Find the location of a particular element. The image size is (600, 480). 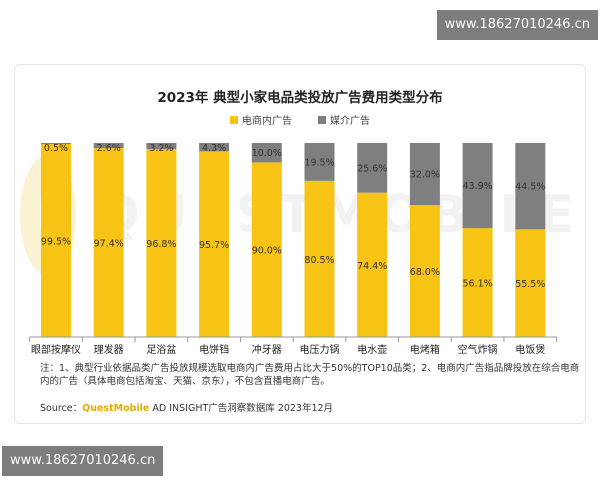

chart-legend: 电商内广告 媒介广告 is located at coordinates (300, 119).